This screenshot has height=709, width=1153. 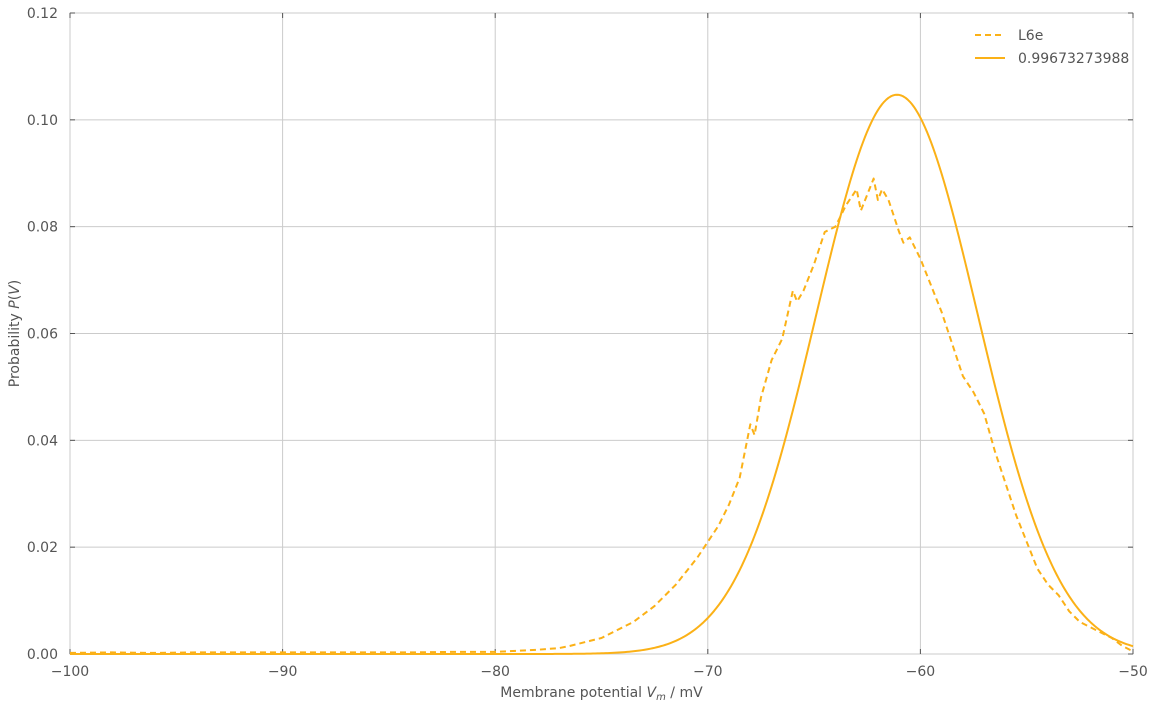 I want to click on y-tick-label: 0.04, so click(x=42, y=441).